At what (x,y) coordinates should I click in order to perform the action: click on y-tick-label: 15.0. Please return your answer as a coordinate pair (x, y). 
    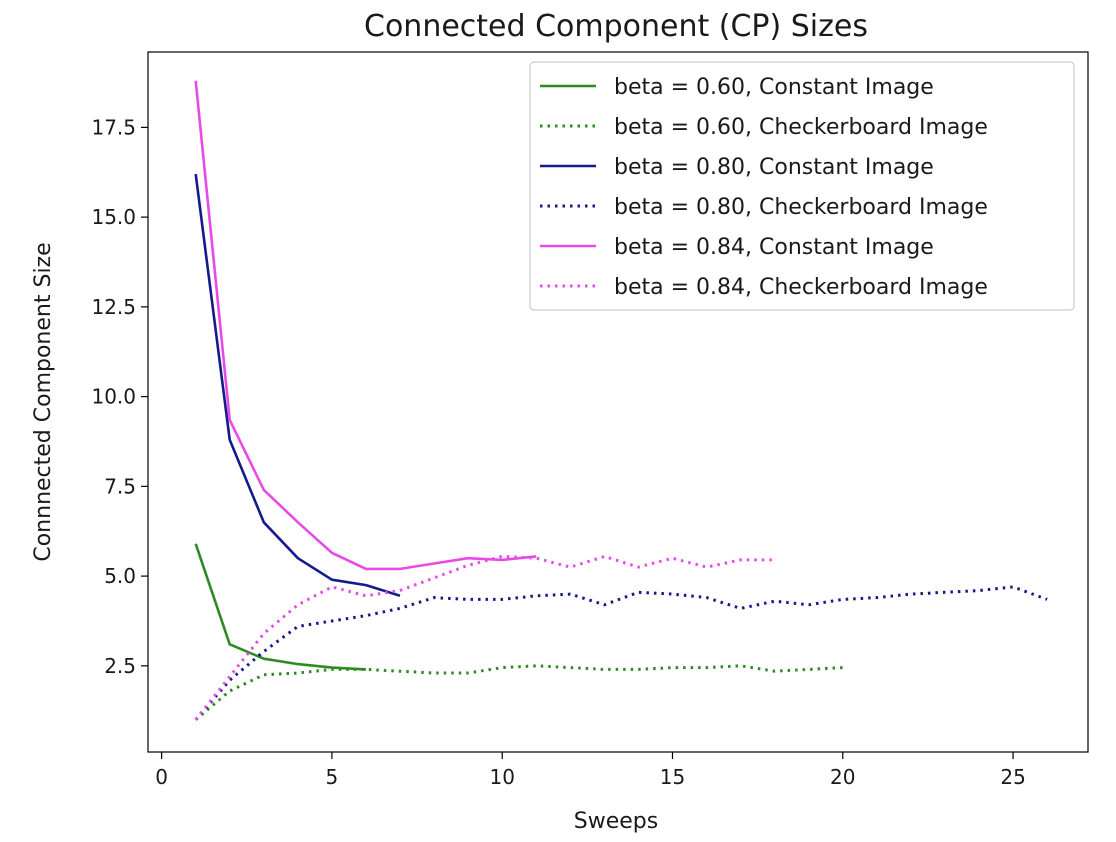
    Looking at the image, I should click on (113, 217).